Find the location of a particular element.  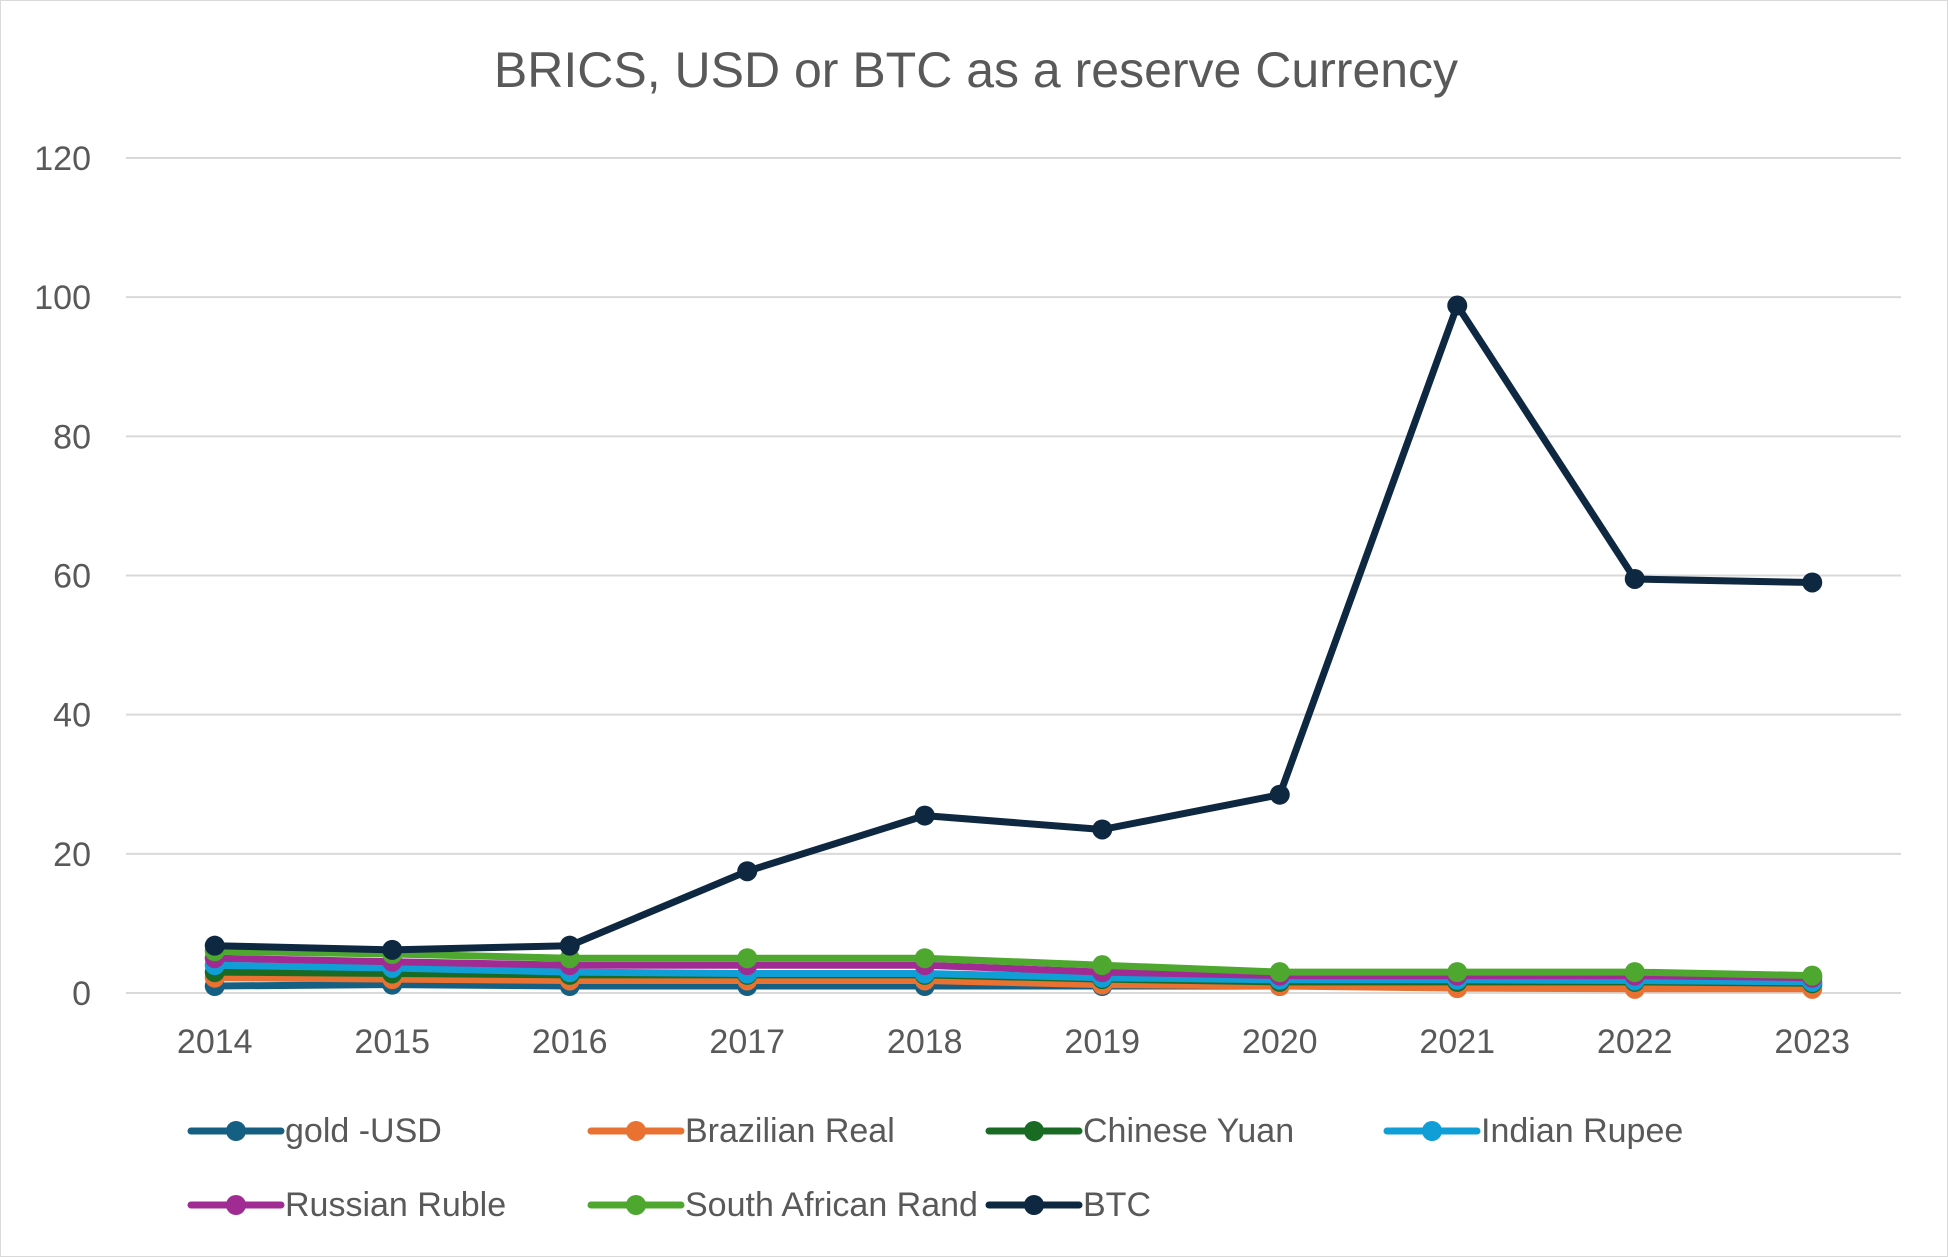

y-tick-label: 120 is located at coordinates (62, 159).